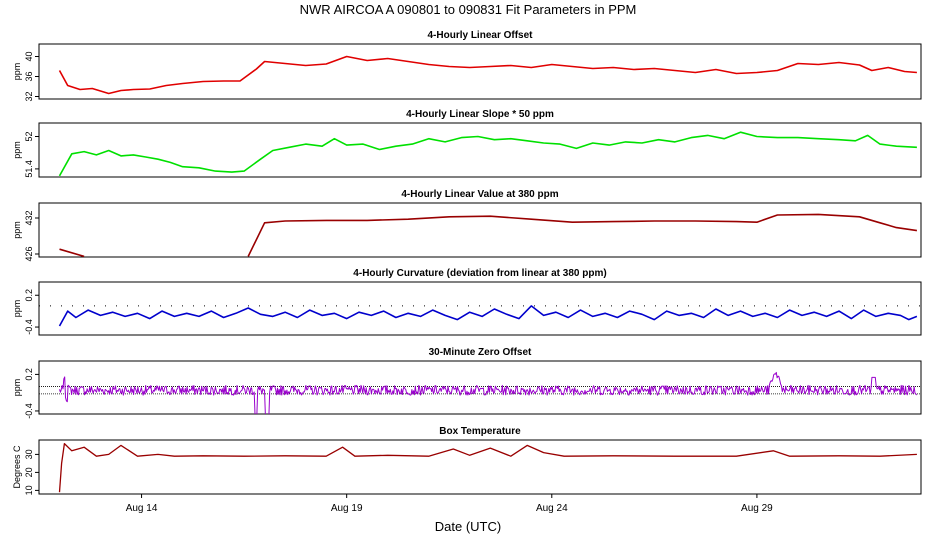  I want to click on x-tick-label: Aug 19, so click(347, 508).